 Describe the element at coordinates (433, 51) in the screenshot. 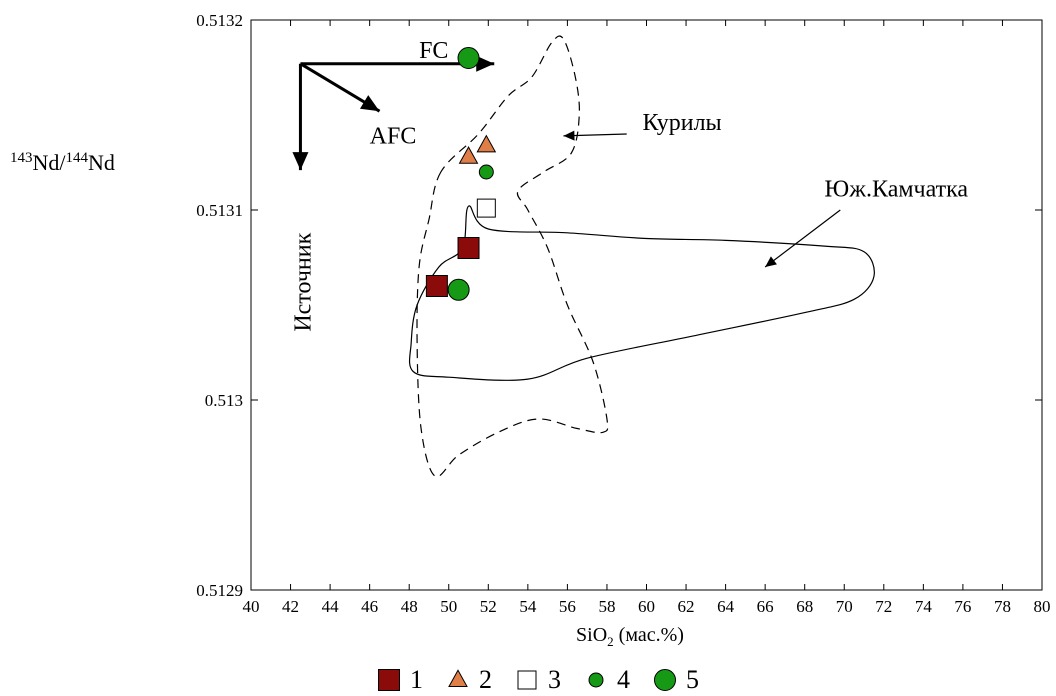

I see `annotation-label: FC` at that location.